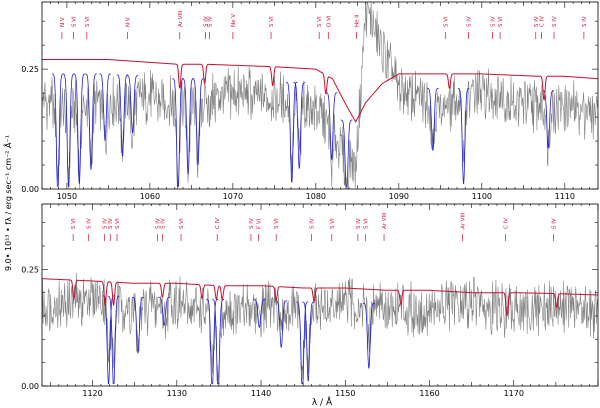 This screenshot has width=600, height=408. I want to click on line-id-label: He II, so click(358, 20).